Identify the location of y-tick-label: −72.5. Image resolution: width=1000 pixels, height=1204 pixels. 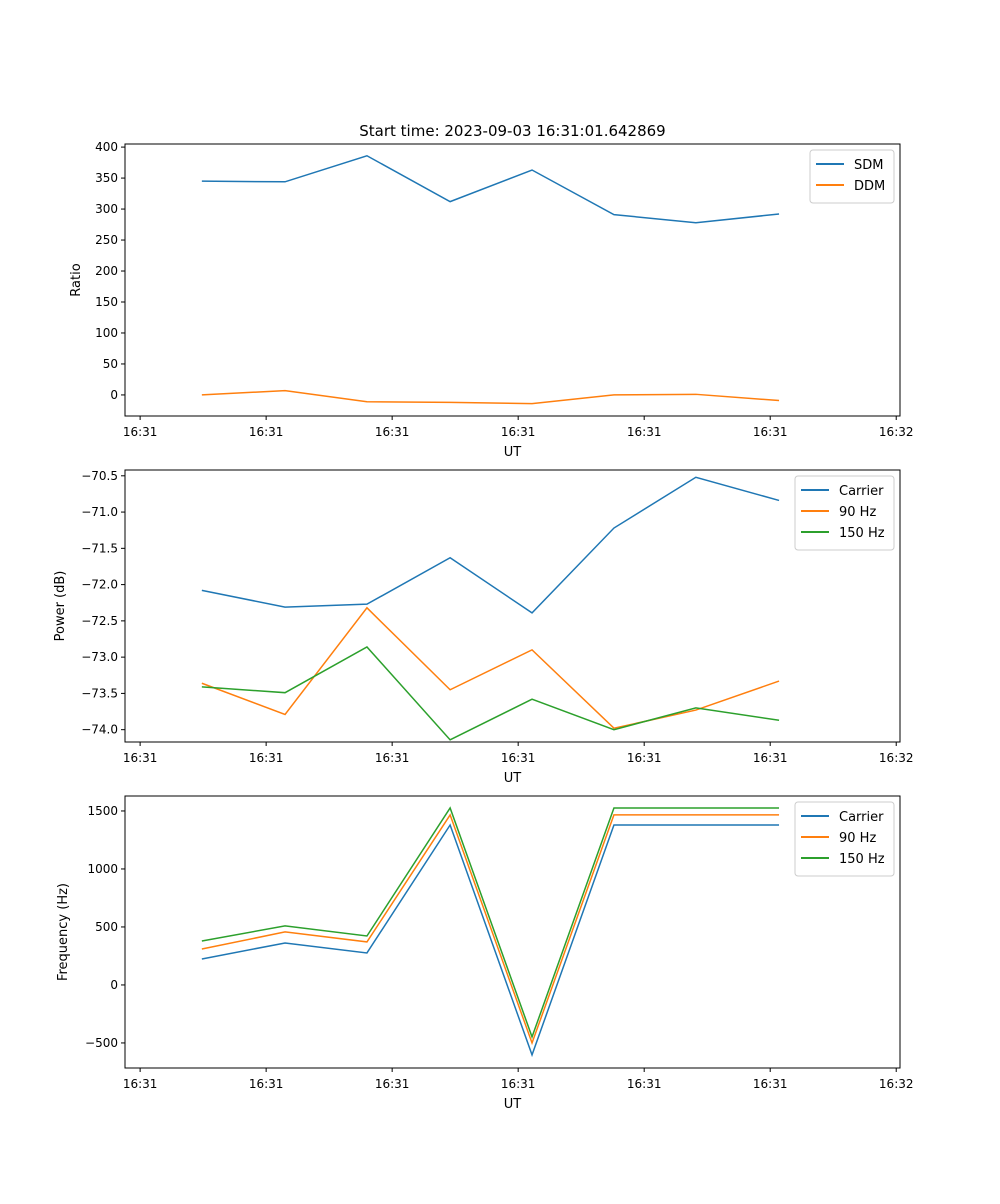
(99, 621).